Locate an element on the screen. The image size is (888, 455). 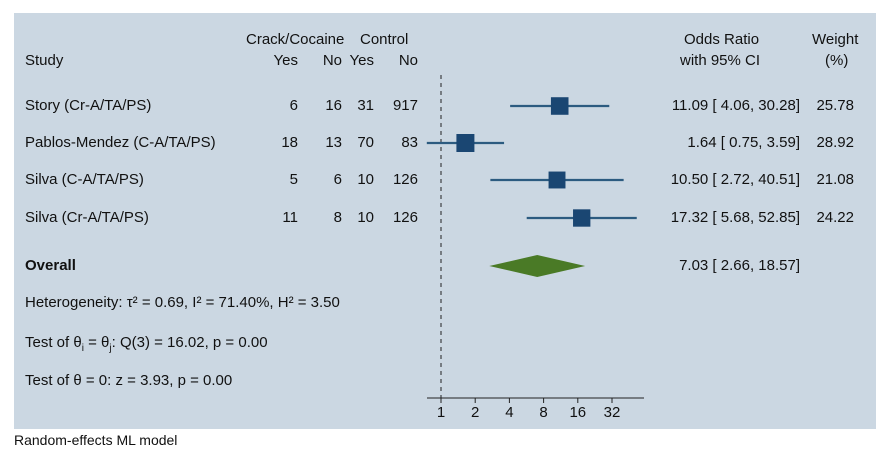
weight-value: 21.08 is located at coordinates (835, 179).